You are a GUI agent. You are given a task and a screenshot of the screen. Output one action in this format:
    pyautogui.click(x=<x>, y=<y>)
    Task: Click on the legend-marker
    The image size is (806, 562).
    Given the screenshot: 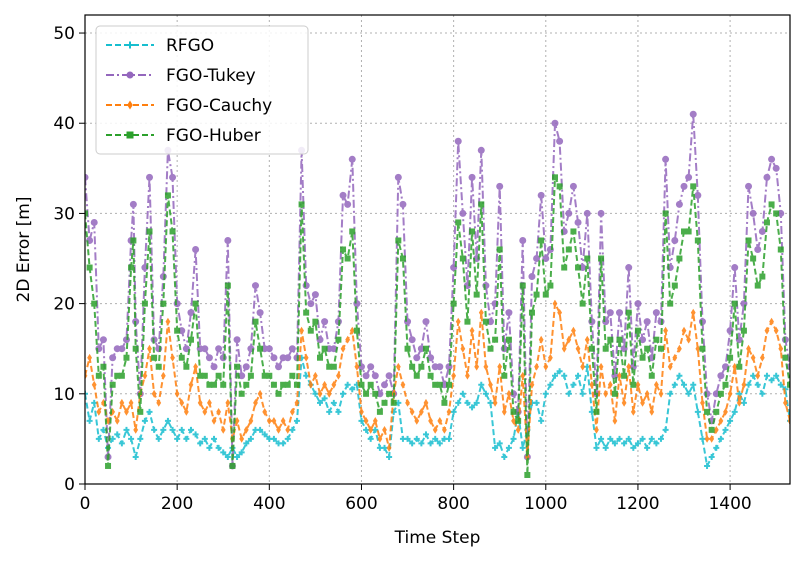 What is the action you would take?
    pyautogui.click(x=130, y=135)
    